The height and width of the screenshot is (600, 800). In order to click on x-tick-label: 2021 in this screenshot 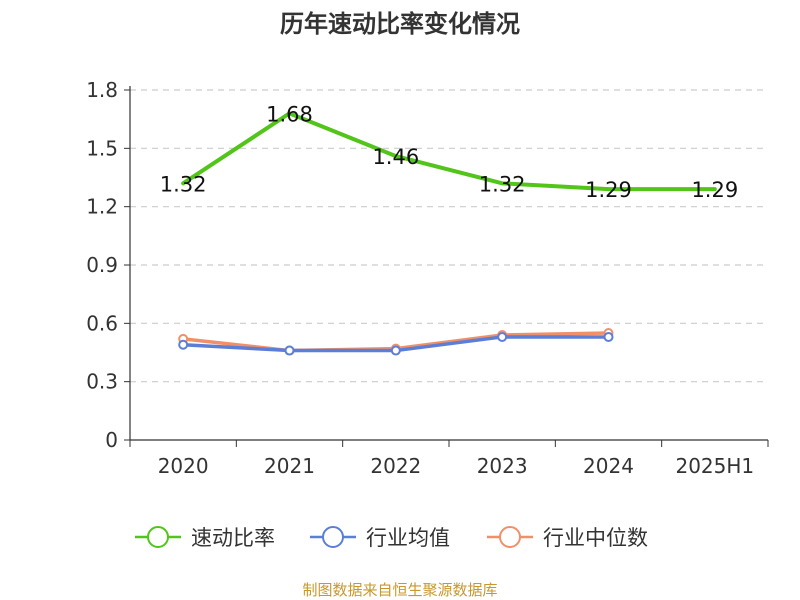, I will do `click(289, 466)`.